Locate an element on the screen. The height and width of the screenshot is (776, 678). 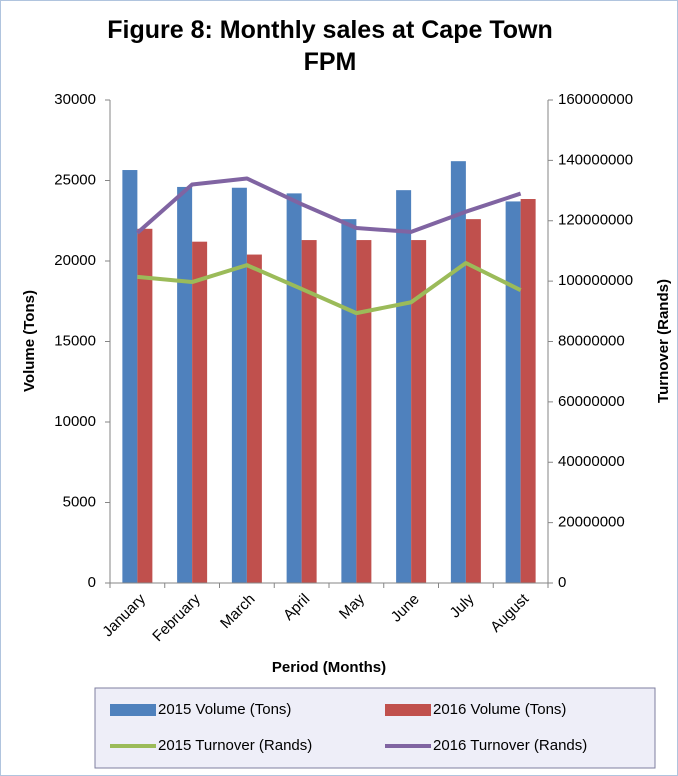
x-axis-label: Period (Months) is located at coordinates (329, 667).